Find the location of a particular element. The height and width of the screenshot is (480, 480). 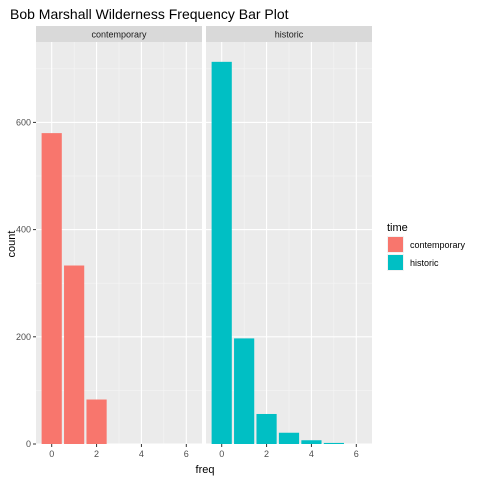

legend-key-historic is located at coordinates (395, 262).